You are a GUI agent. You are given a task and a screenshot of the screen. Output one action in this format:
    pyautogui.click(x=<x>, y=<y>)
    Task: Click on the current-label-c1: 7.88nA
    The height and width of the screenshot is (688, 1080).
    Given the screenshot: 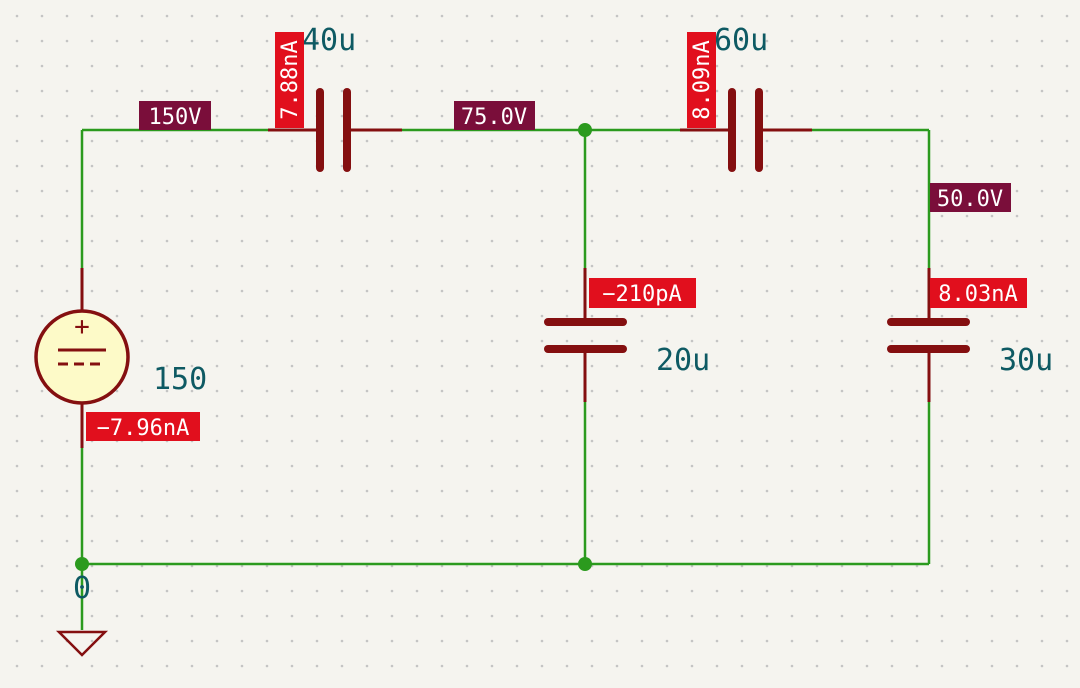 What is the action you would take?
    pyautogui.click(x=289, y=80)
    